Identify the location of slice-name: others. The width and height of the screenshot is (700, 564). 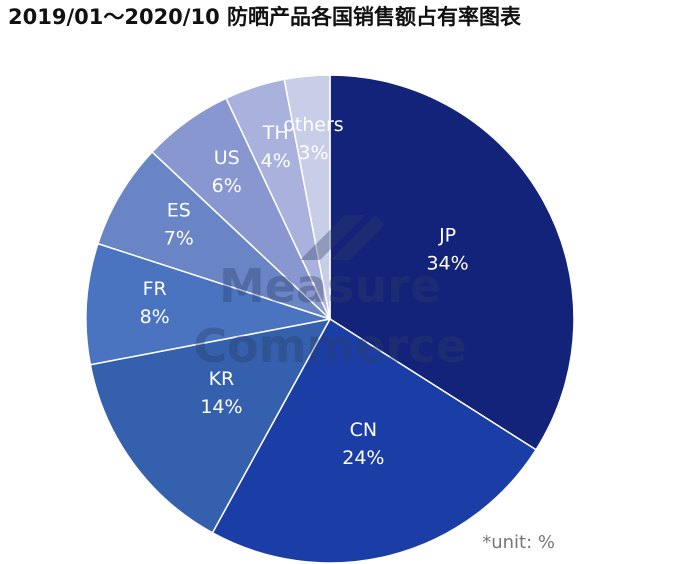
(313, 125).